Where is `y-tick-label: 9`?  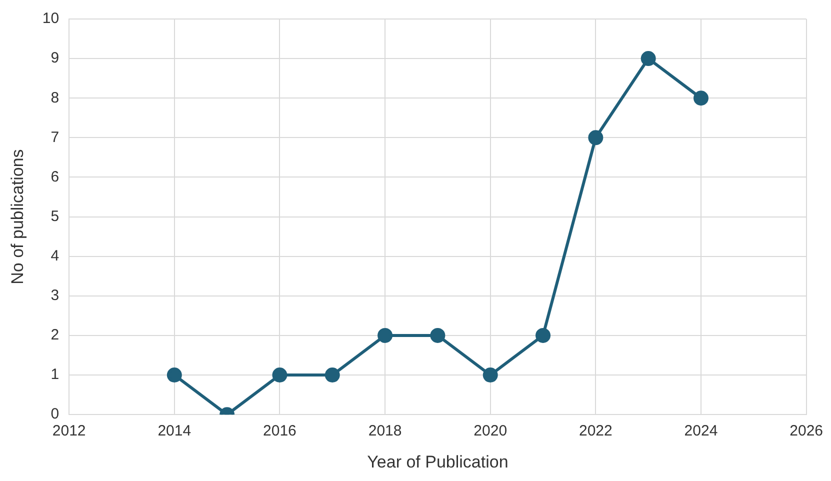 y-tick-label: 9 is located at coordinates (55, 58).